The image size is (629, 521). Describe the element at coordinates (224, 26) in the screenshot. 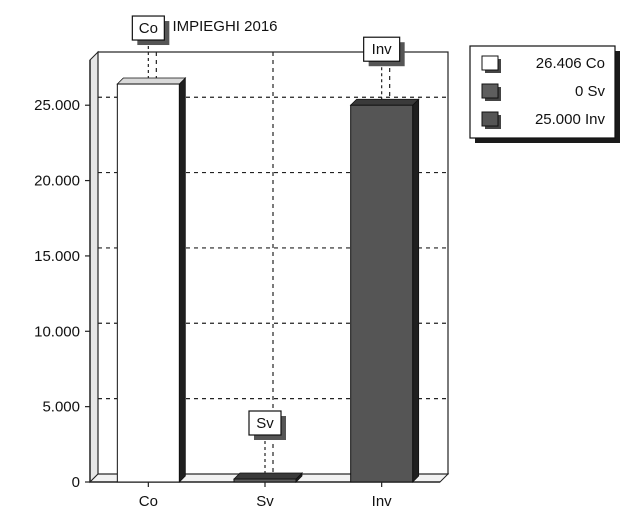

I see `chart-title: IMPIEGHI 2016` at that location.